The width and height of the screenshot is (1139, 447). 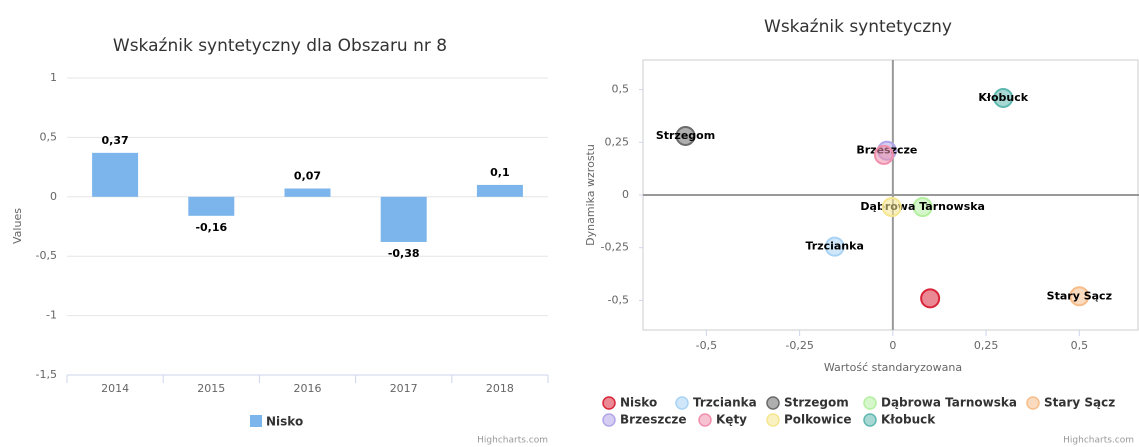 I want to click on data-label: 0,1, so click(x=500, y=172).